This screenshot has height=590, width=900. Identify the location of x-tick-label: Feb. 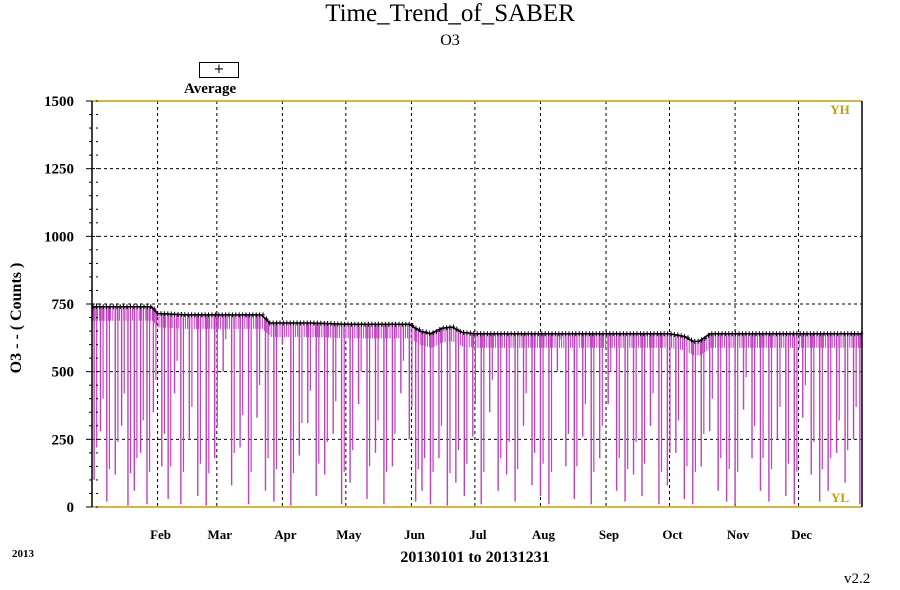
(160, 534).